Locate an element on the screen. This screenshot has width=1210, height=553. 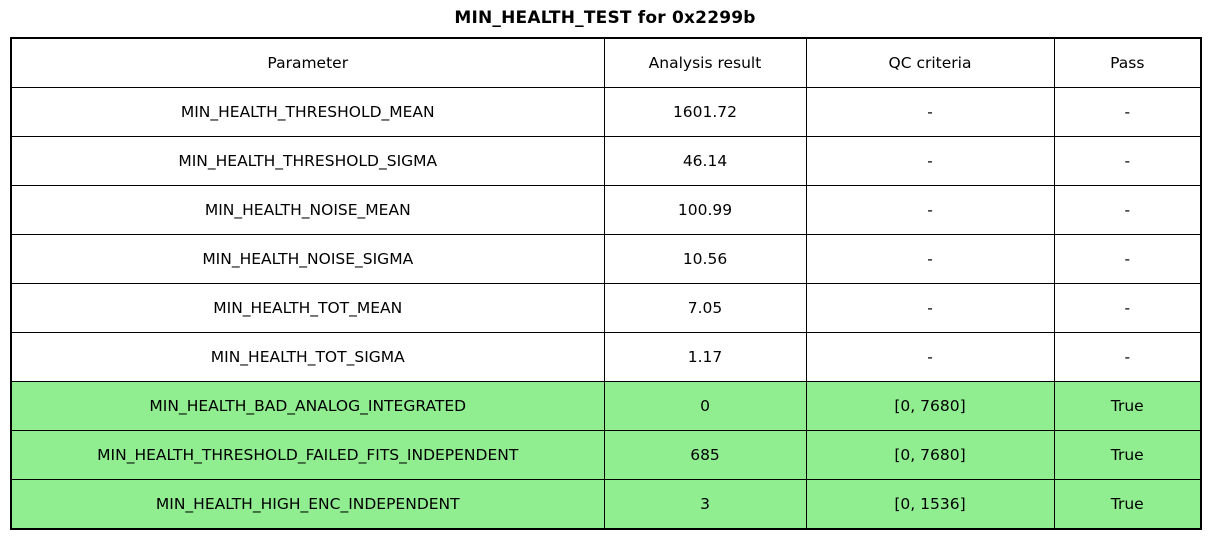
table-row: MIN_HEALTH_THRESHOLD_SIGMA 46.14- - is located at coordinates (606, 161).